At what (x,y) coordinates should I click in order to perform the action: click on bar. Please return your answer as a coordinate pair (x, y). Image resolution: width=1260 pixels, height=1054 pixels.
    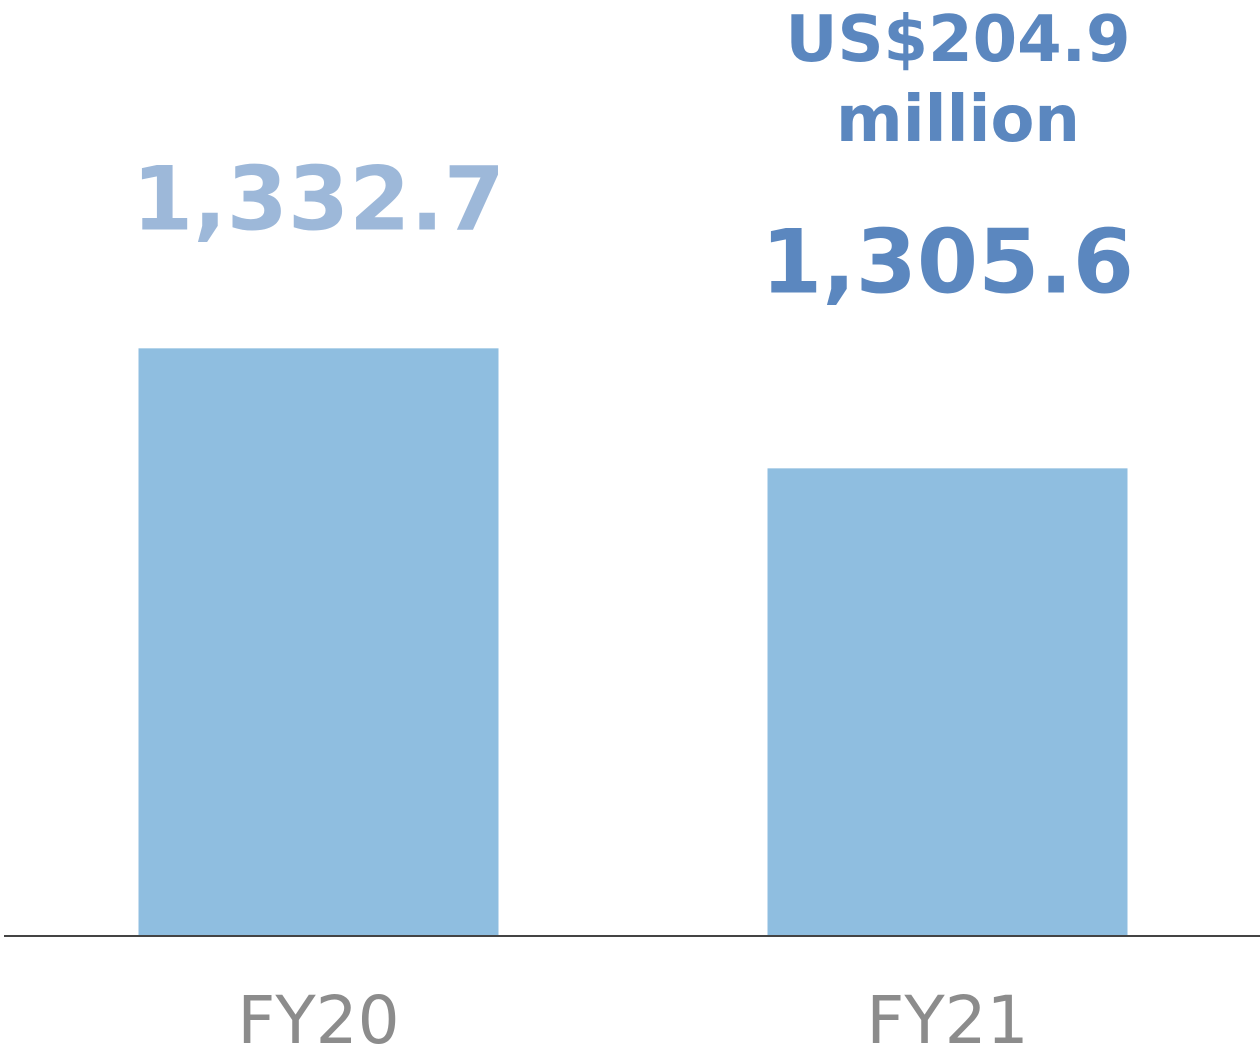
    Looking at the image, I should click on (947, 702).